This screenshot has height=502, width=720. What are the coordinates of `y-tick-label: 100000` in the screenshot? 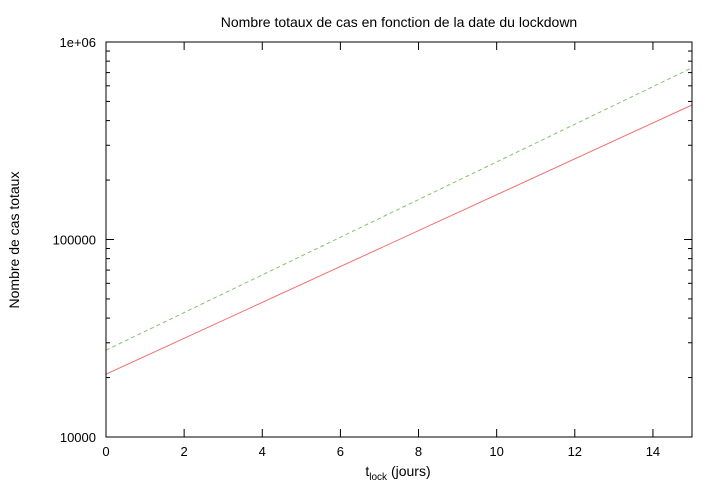 It's located at (74, 240).